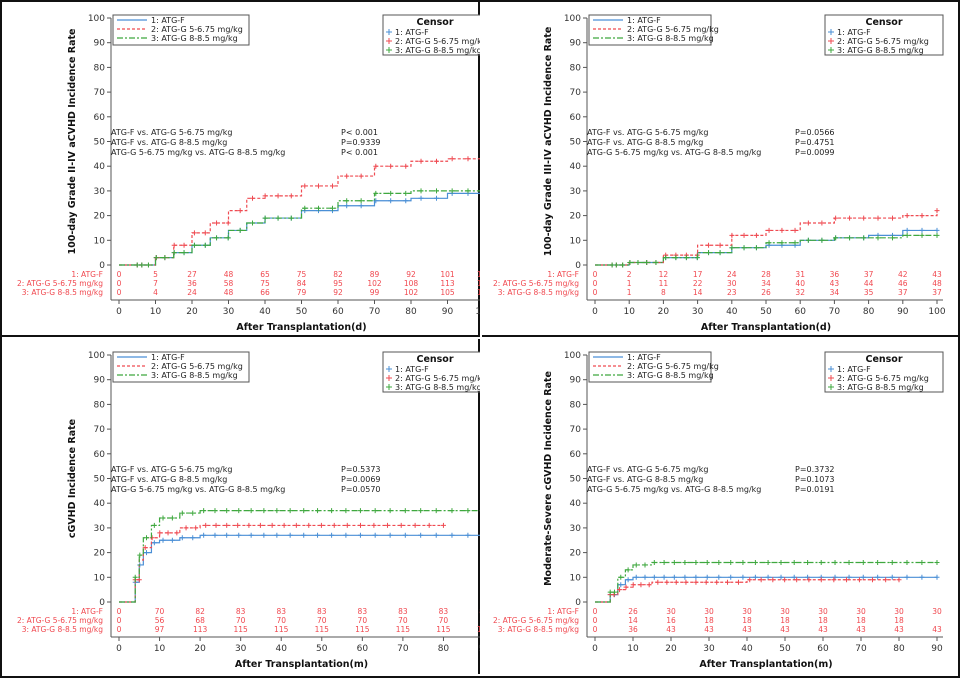 This screenshot has height=678, width=960. What do you see at coordinates (87, 274) in the screenshot?
I see `risk-row-label: 1: ATG-F` at bounding box center [87, 274].